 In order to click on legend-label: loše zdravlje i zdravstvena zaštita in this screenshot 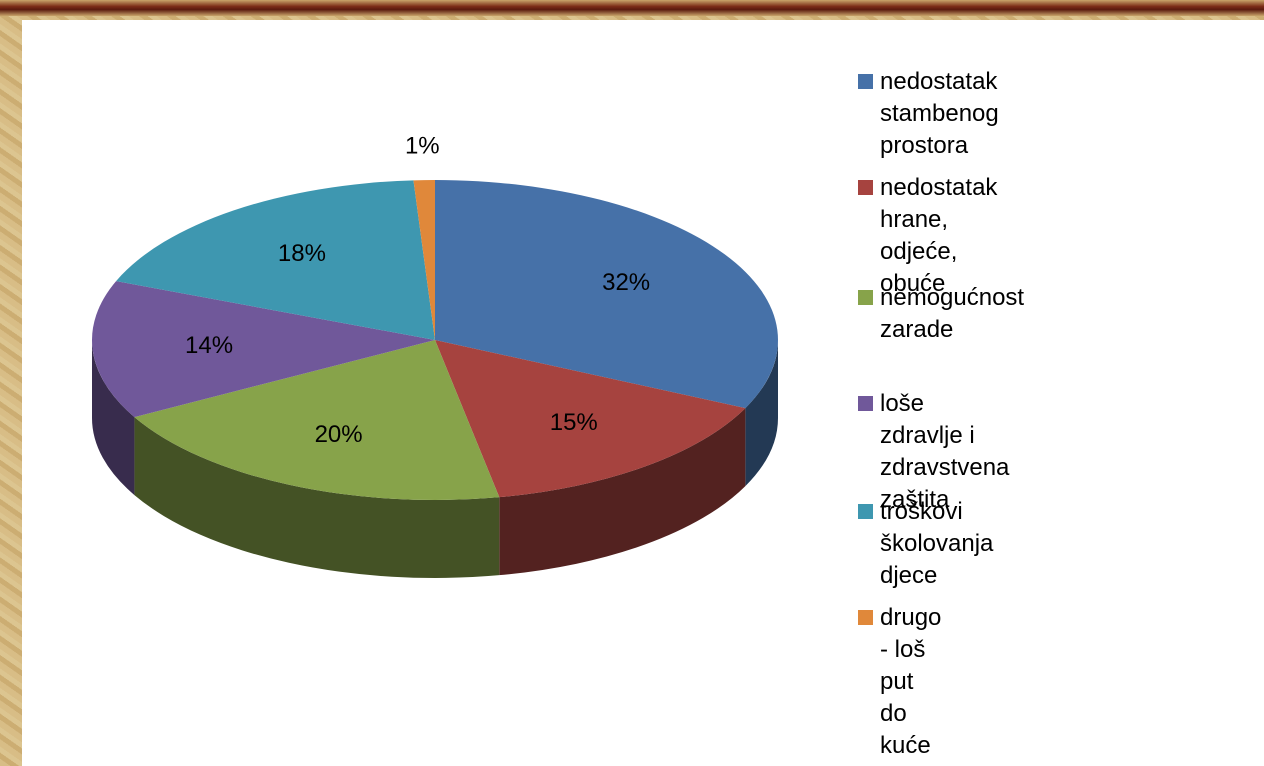, I will do `click(945, 451)`.